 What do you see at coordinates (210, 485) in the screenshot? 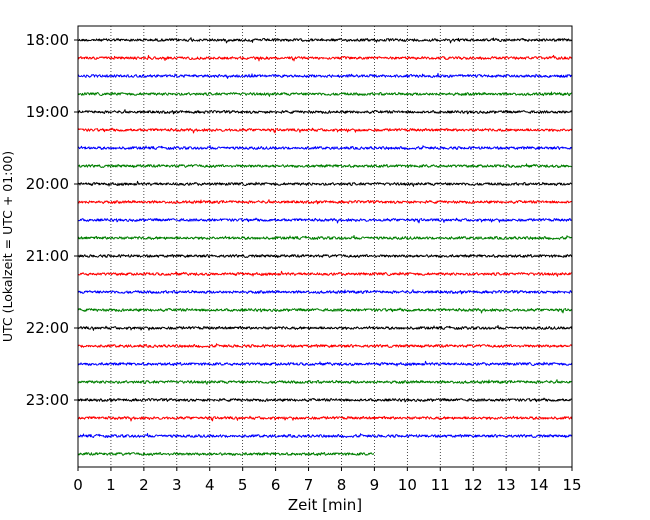
I see `x-tick-label: 4` at bounding box center [210, 485].